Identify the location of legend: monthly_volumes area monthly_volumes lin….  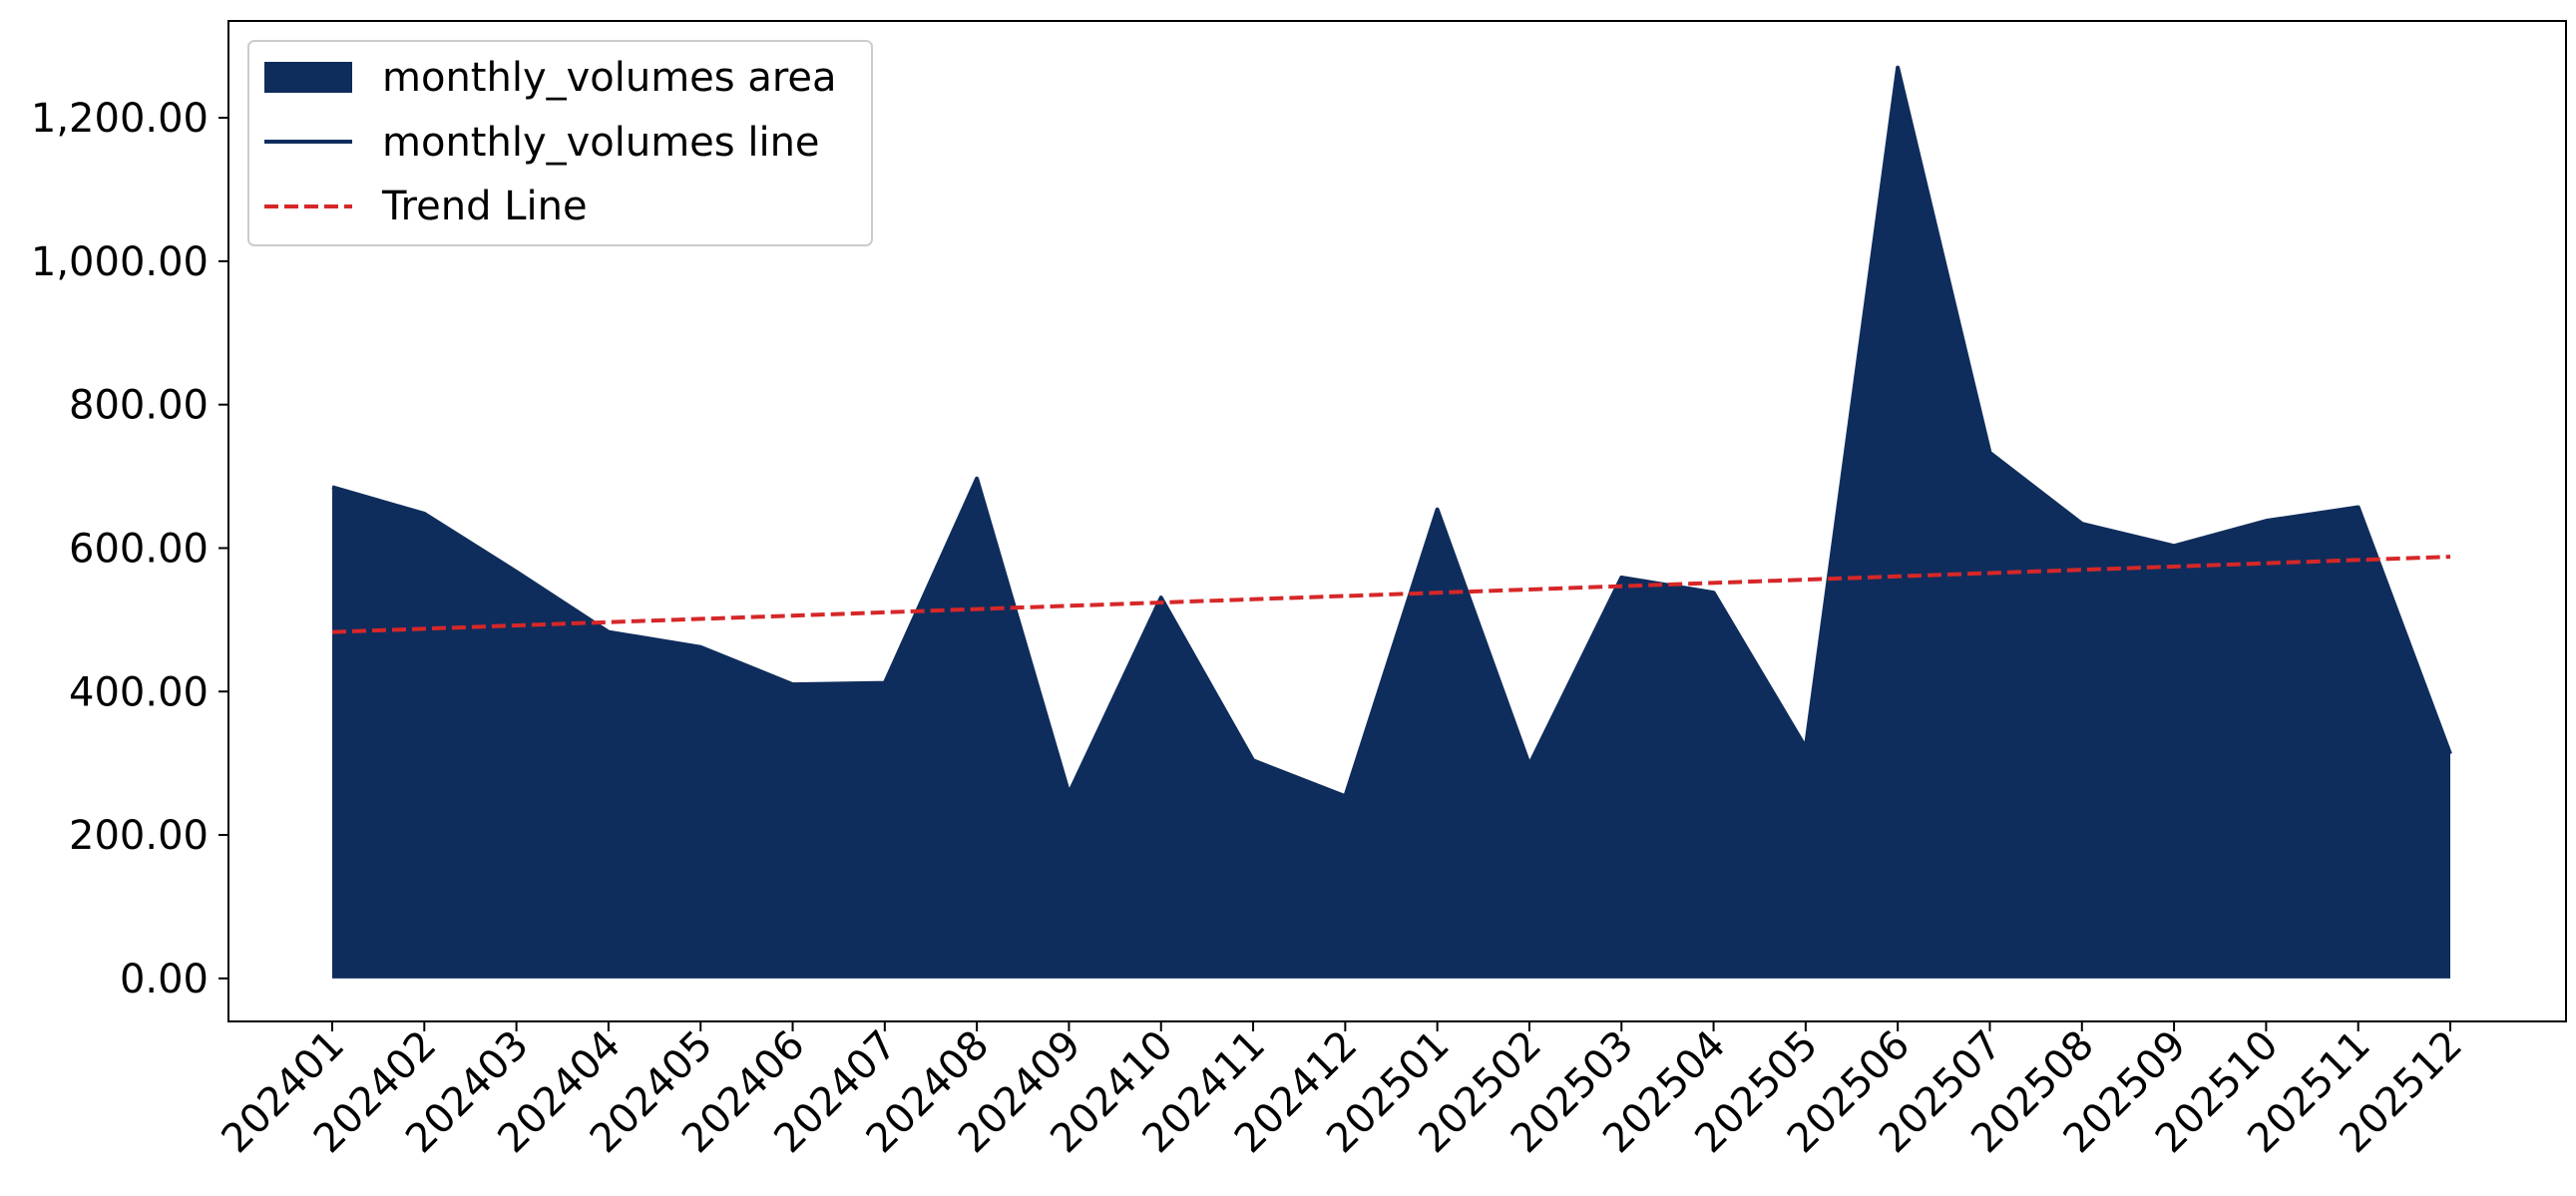
(560, 143).